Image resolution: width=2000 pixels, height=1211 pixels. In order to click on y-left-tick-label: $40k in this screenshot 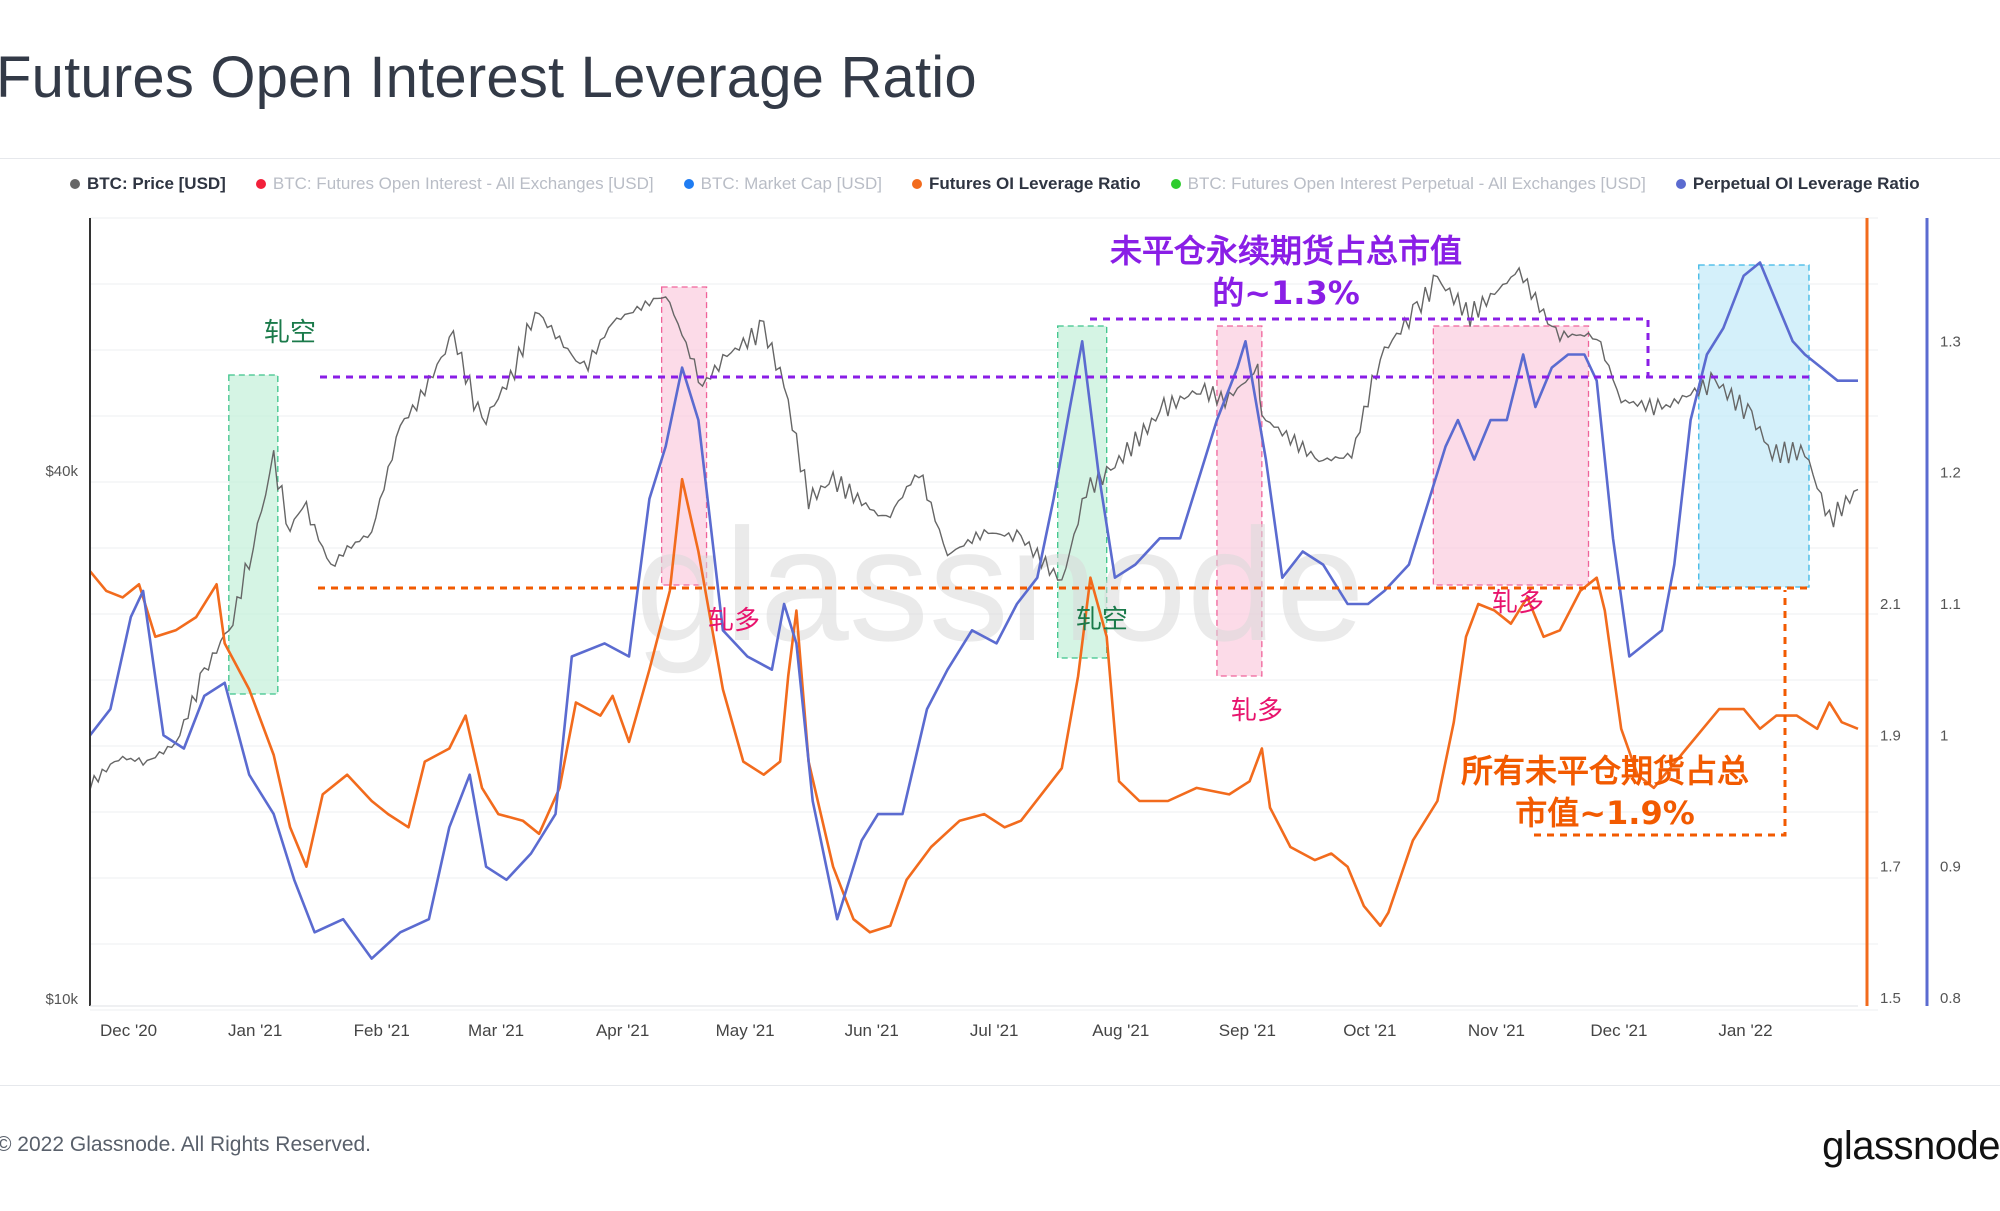, I will do `click(61, 471)`.